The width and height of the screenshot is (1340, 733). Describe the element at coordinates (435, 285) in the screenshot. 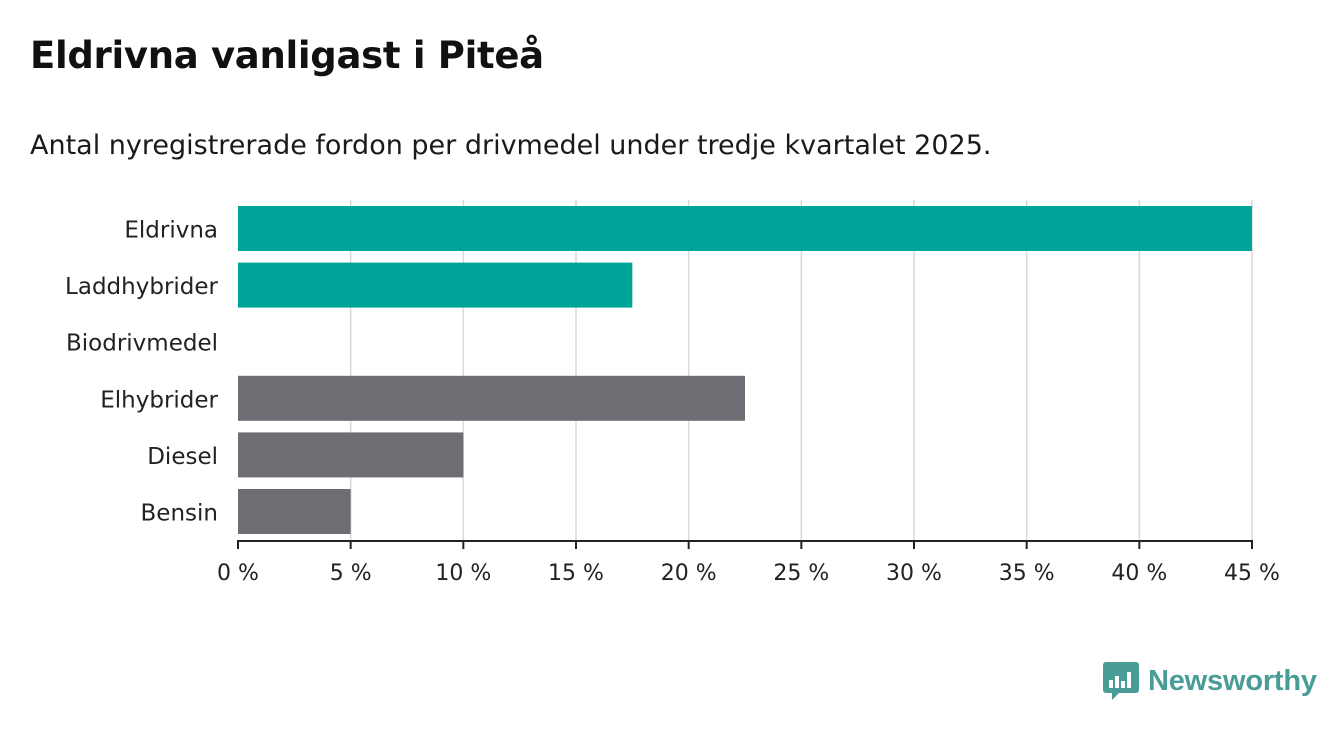

I see `bar-laddhybrider` at that location.